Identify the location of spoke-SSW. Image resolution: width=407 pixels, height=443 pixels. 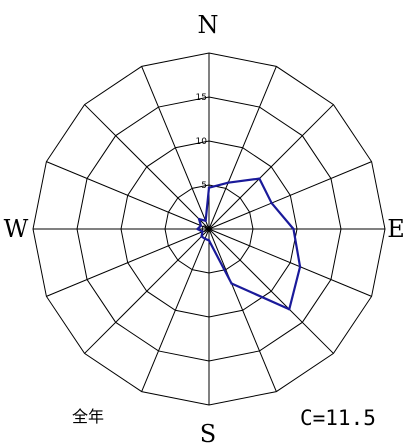
(175, 310).